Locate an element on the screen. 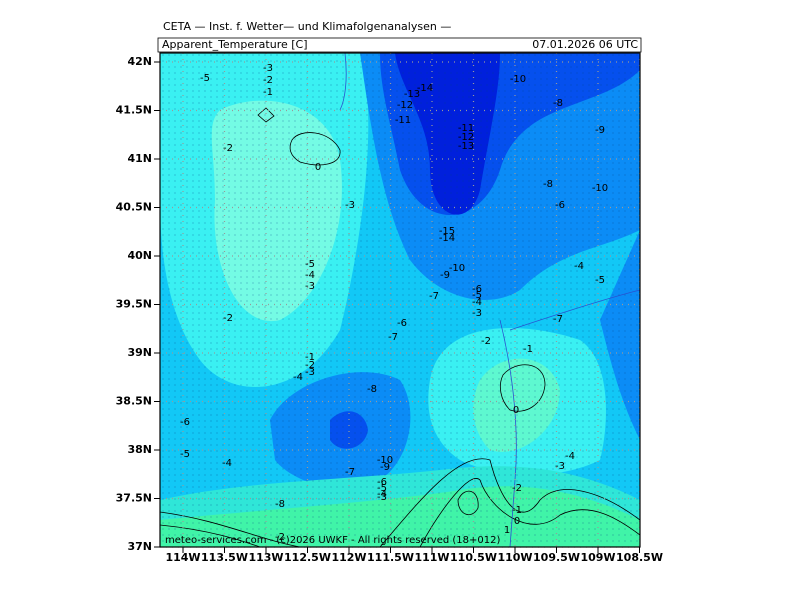 This screenshot has height=600, width=800. lat-label: 38N is located at coordinates (139, 449).